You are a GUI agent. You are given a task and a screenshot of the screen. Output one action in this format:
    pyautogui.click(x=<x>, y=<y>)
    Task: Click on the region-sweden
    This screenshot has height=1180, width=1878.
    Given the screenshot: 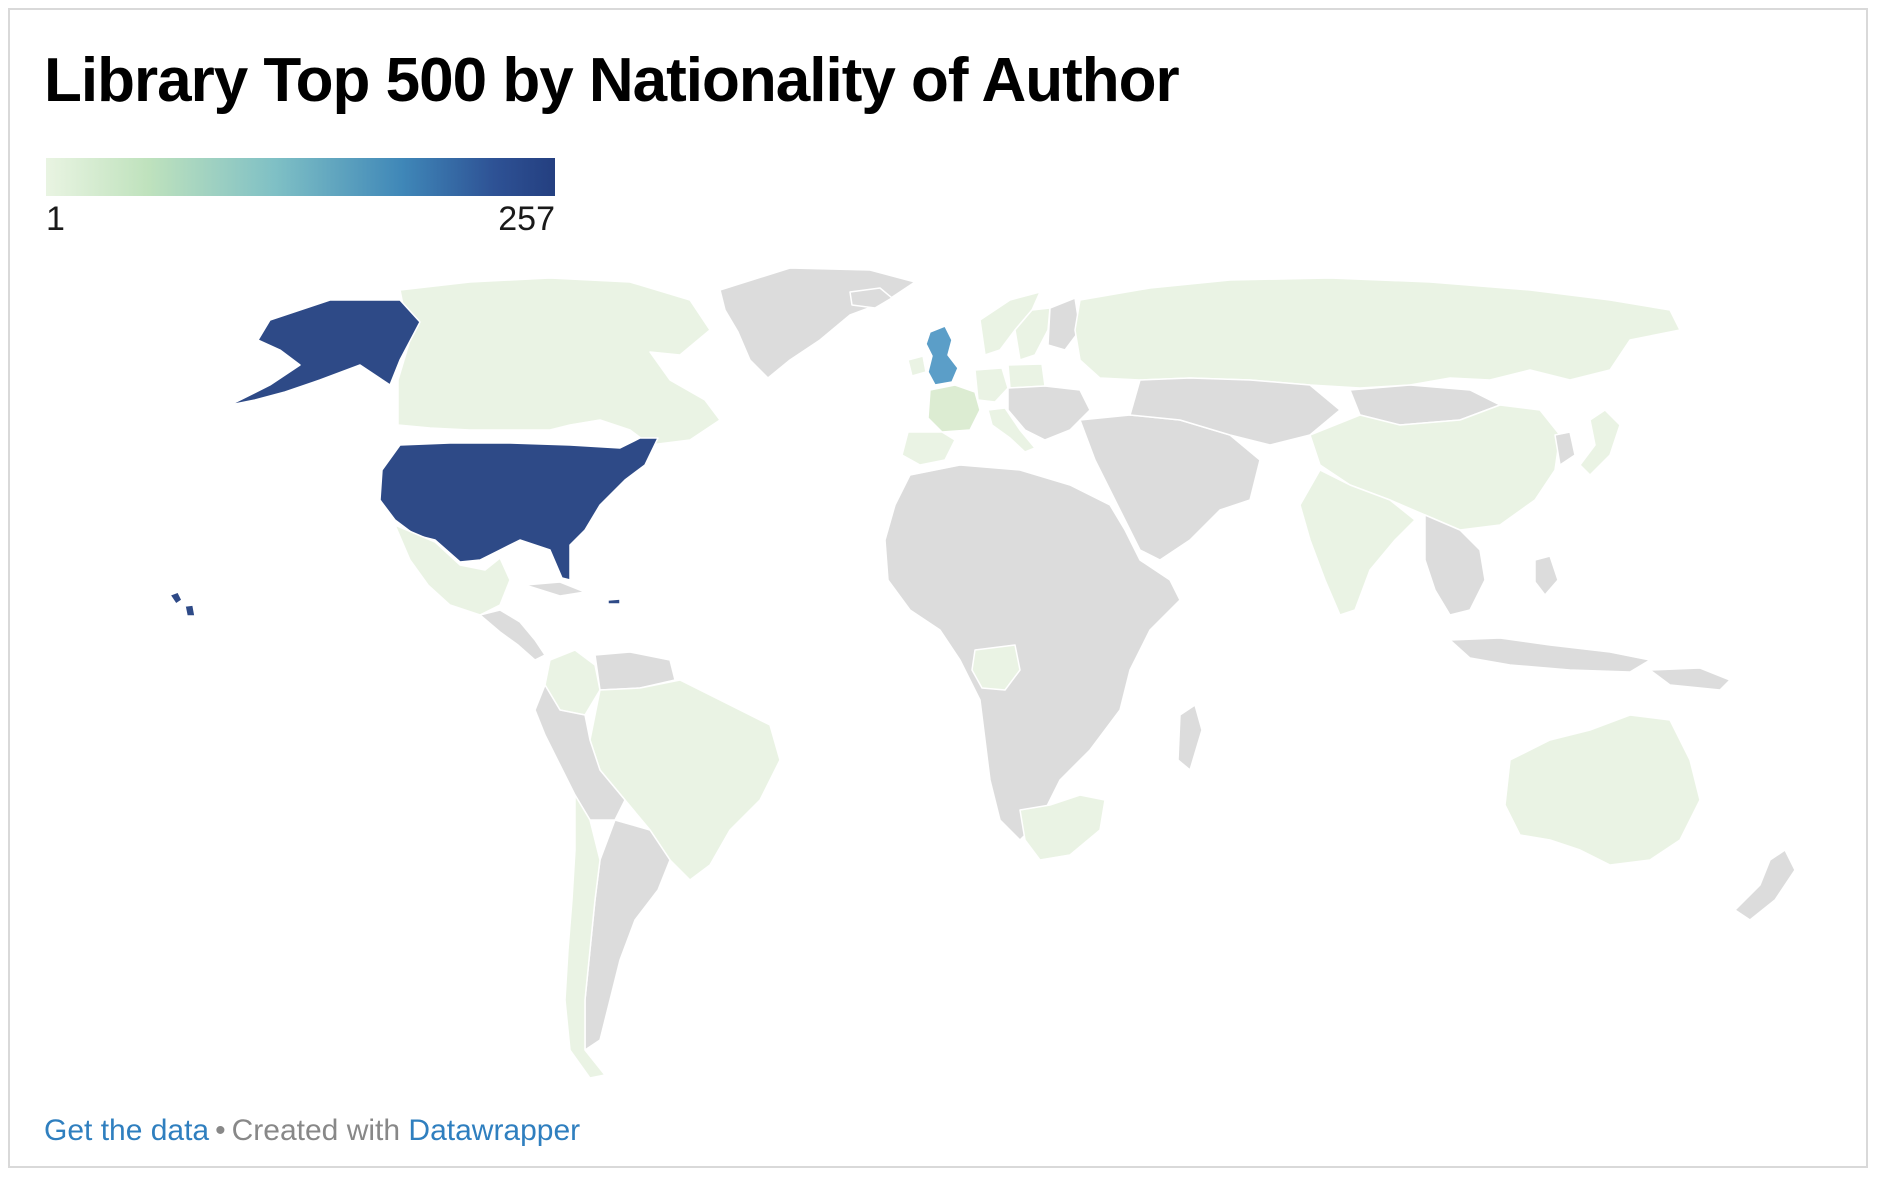 What is the action you would take?
    pyautogui.click(x=1032, y=334)
    